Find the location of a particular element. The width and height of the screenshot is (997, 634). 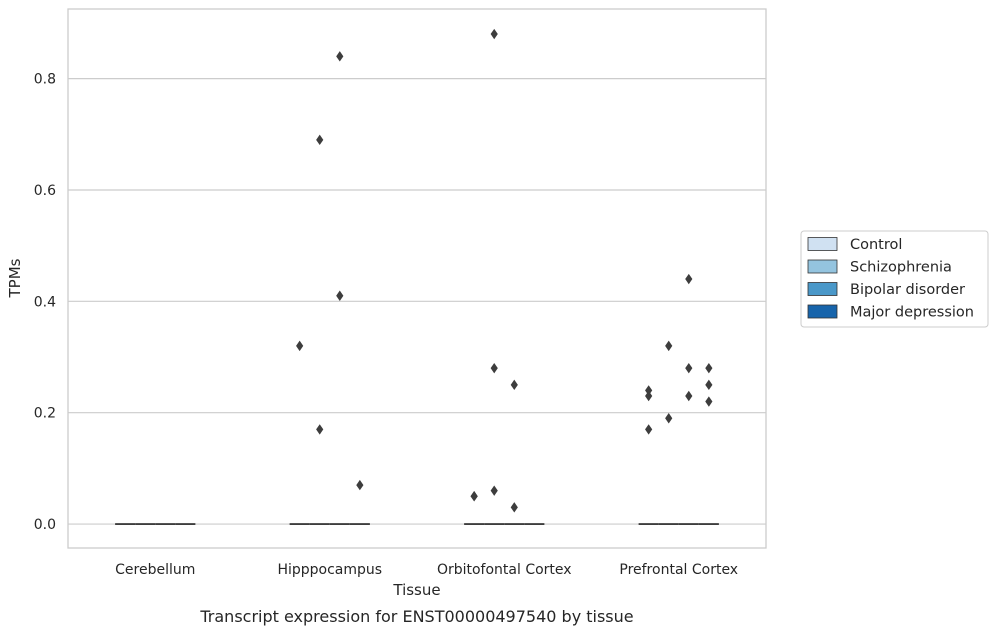

legend-label: Control is located at coordinates (876, 245).